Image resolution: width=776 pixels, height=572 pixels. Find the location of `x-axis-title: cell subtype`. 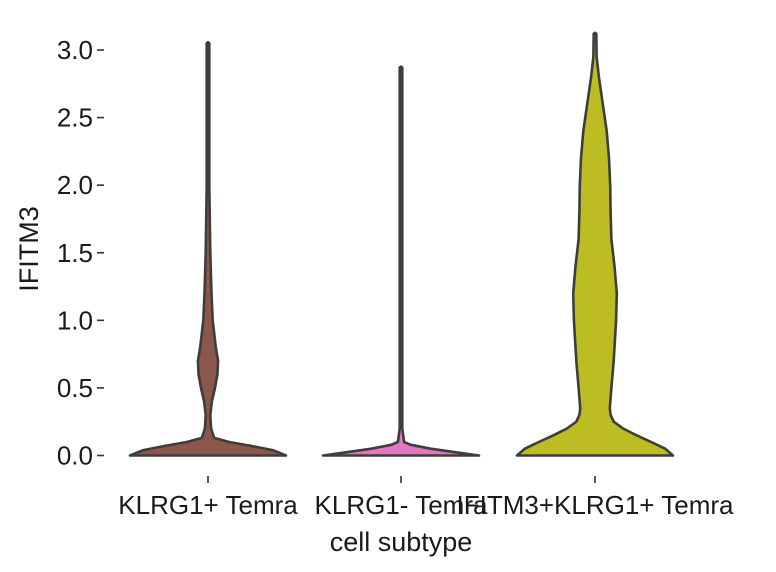

x-axis-title: cell subtype is located at coordinates (401, 542).